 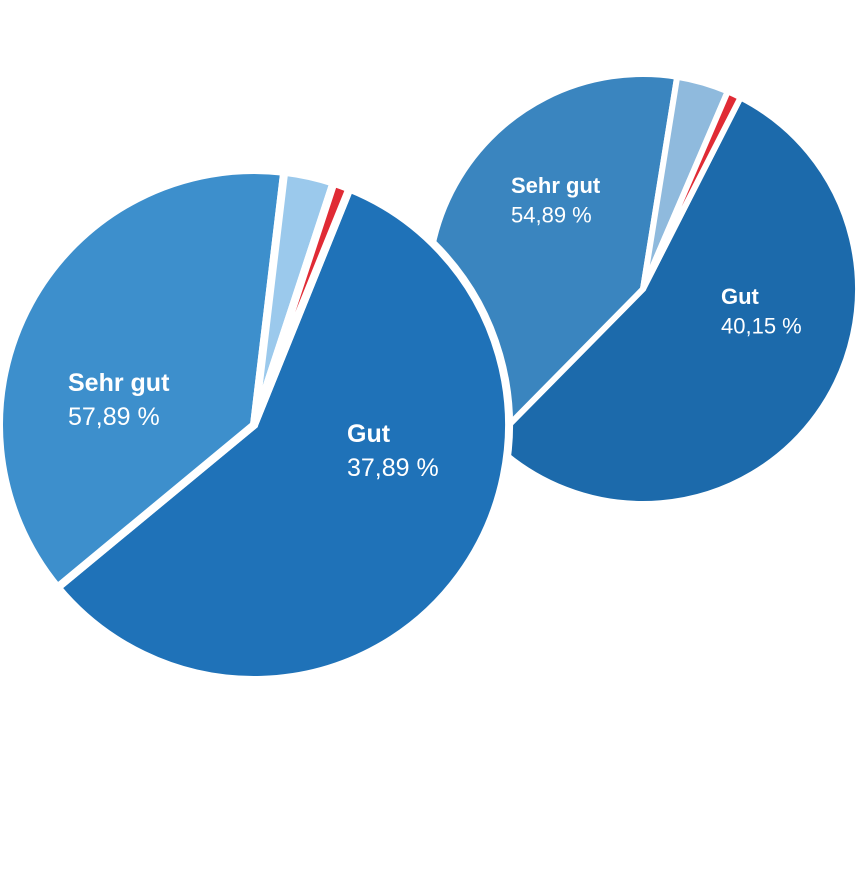 I want to click on slice-label-value: 40,15 %, so click(x=761, y=326).